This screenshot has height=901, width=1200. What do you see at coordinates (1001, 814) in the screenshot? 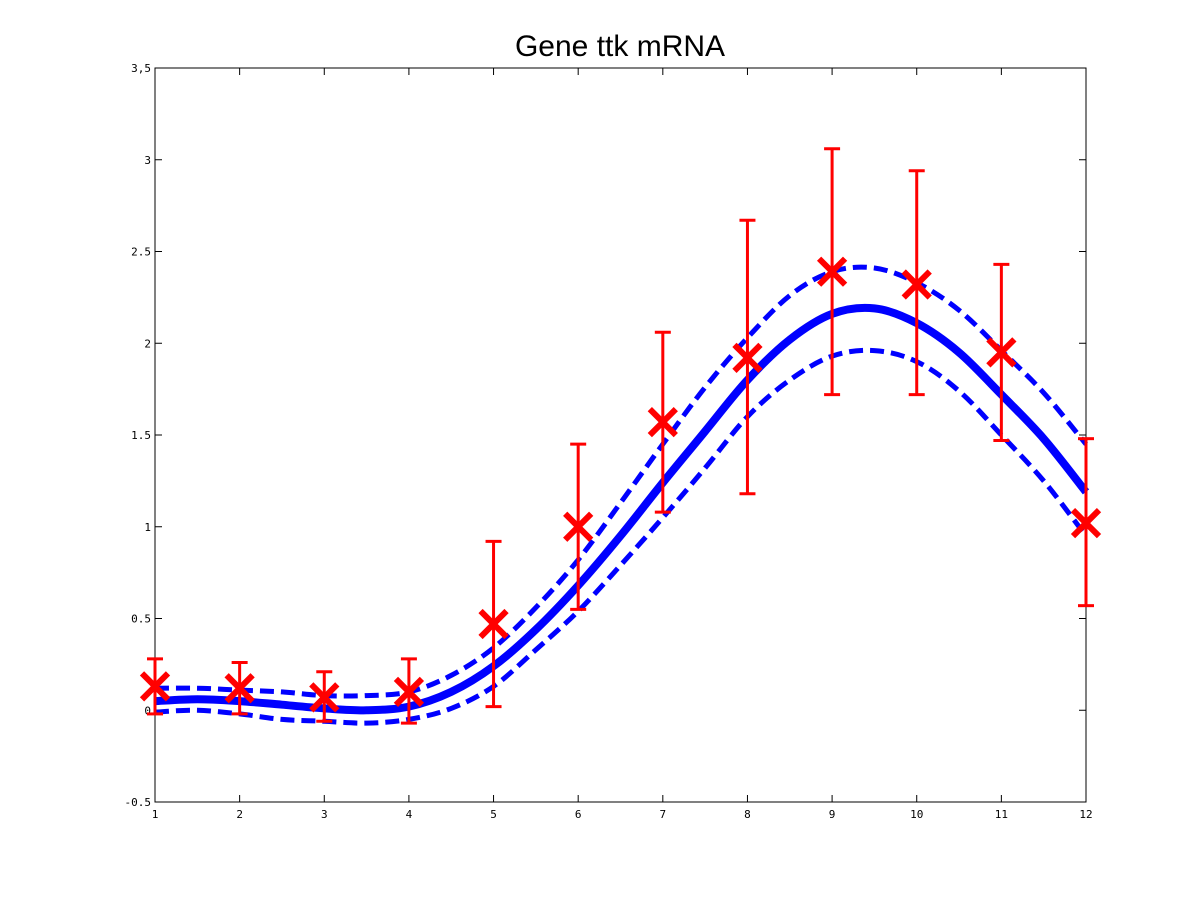
I see `x-tick-label: 11` at bounding box center [1001, 814].